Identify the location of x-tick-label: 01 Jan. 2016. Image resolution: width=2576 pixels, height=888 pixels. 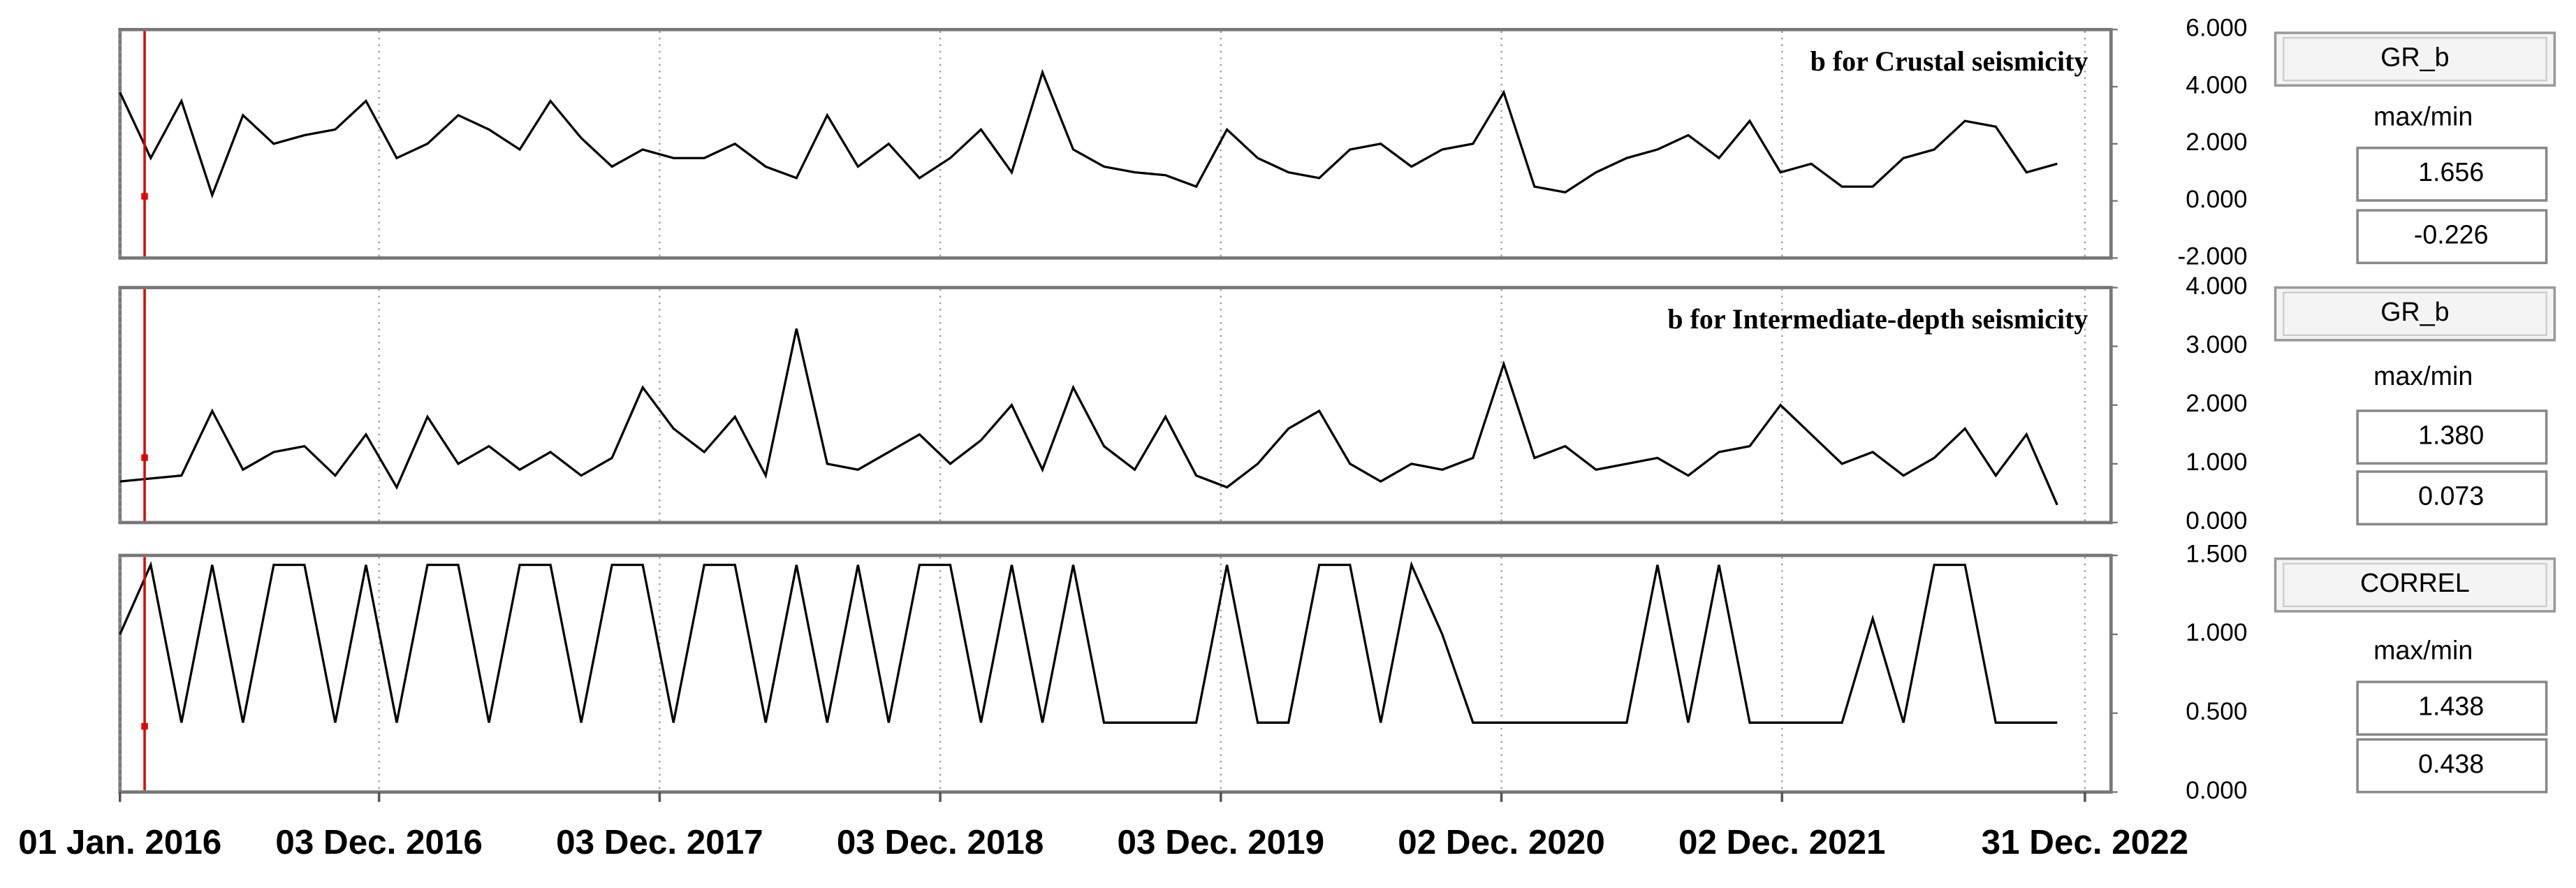
(120, 842).